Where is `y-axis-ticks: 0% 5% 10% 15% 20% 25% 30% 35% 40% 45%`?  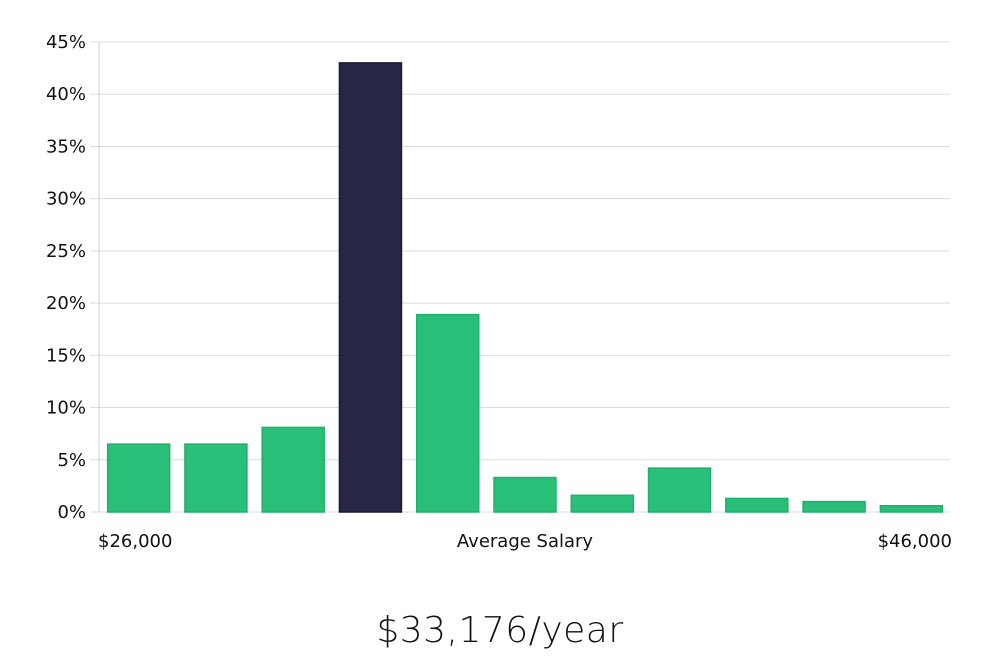
y-axis-ticks: 0% 5% 10% 15% 20% 25% 30% 35% 40% 45% is located at coordinates (66, 277).